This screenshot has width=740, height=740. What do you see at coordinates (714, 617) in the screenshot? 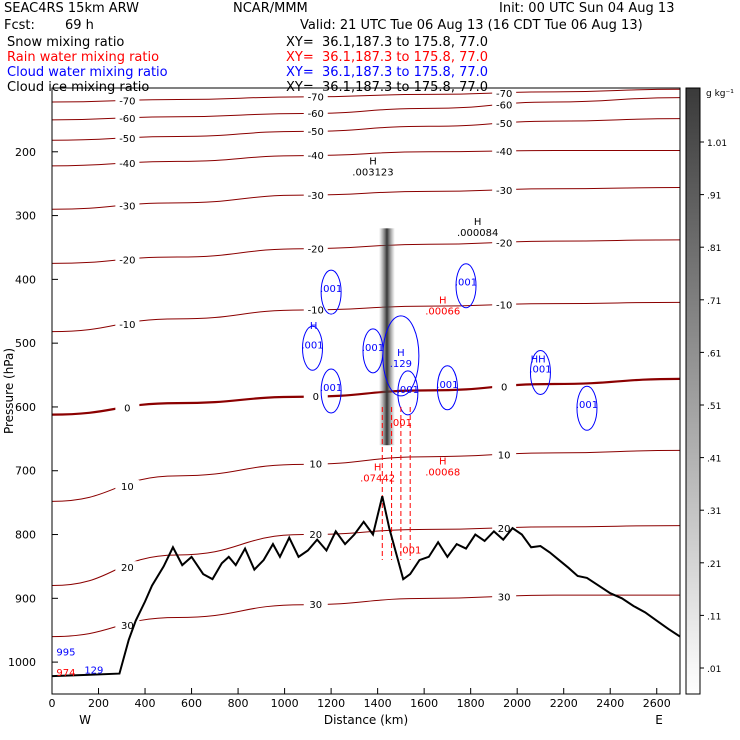
I see `colorbar-level-label: .11` at bounding box center [714, 617].